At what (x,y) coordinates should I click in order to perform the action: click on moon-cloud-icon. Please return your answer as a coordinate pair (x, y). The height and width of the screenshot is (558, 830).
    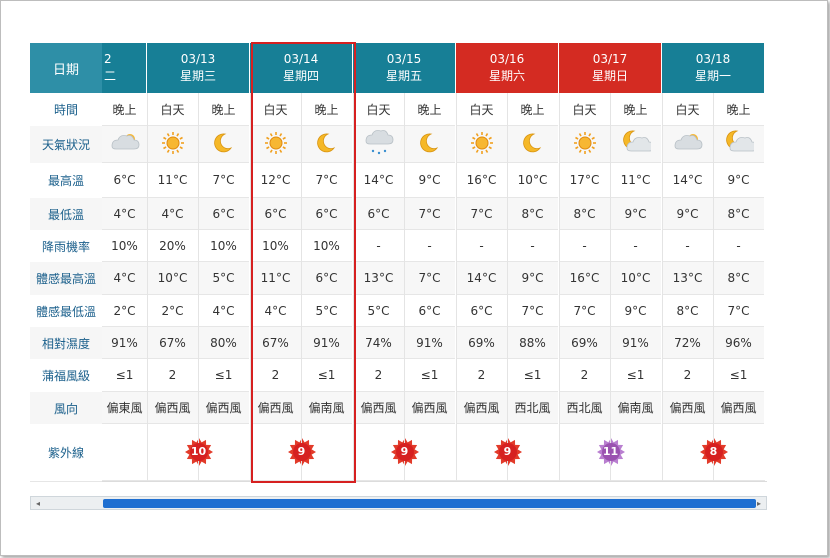
    Looking at the image, I should click on (740, 144).